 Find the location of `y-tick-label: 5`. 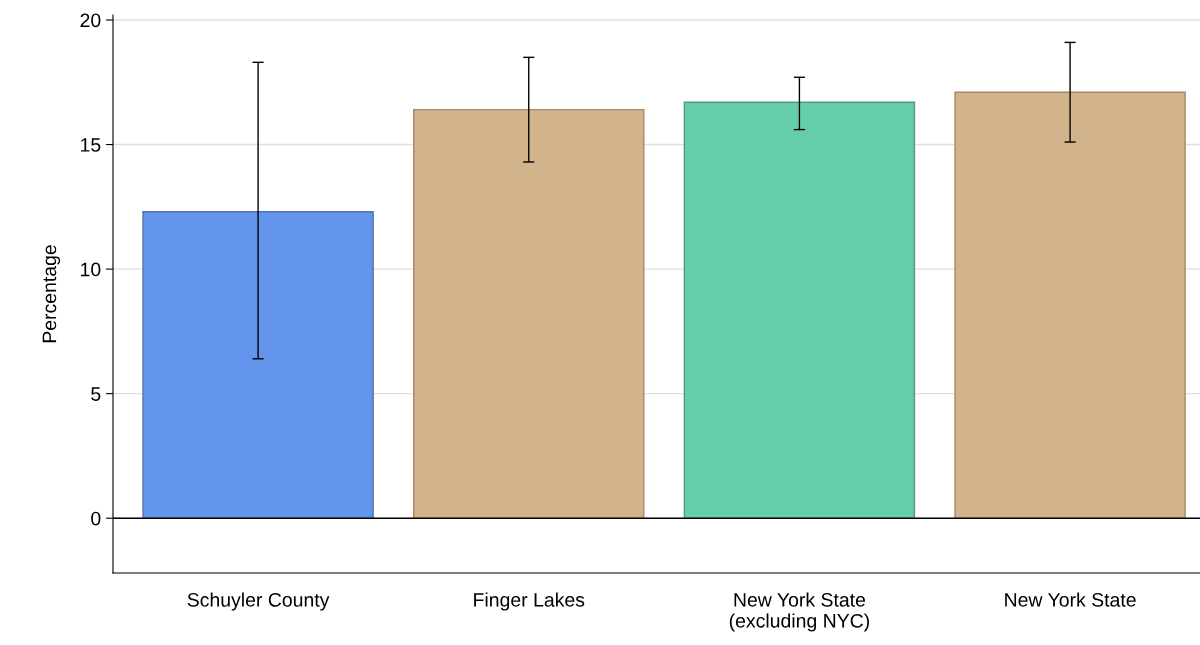

y-tick-label: 5 is located at coordinates (96, 394).